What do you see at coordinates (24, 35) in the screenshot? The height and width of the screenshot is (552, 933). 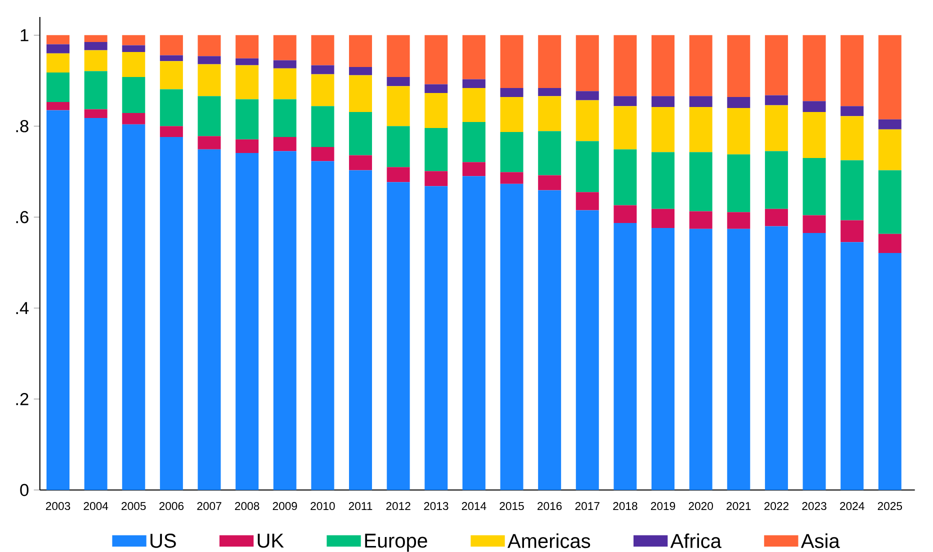 I see `y-tick-label: 1` at bounding box center [24, 35].